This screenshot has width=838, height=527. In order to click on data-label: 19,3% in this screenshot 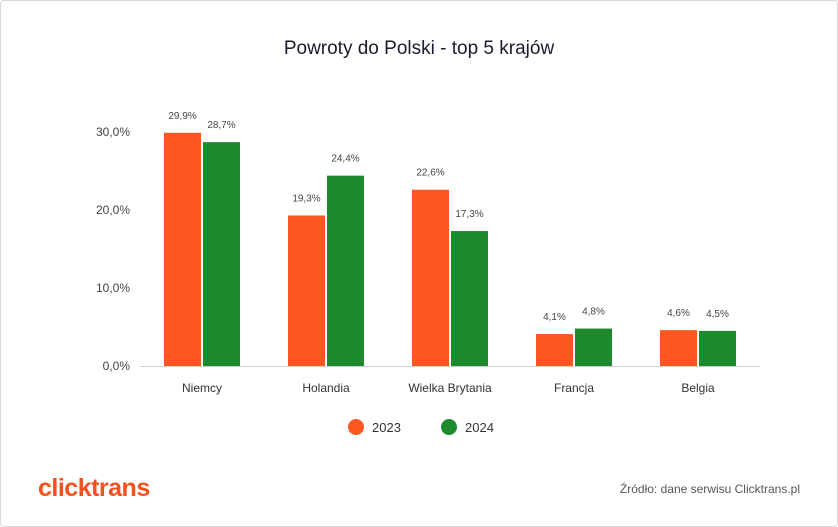, I will do `click(306, 198)`.